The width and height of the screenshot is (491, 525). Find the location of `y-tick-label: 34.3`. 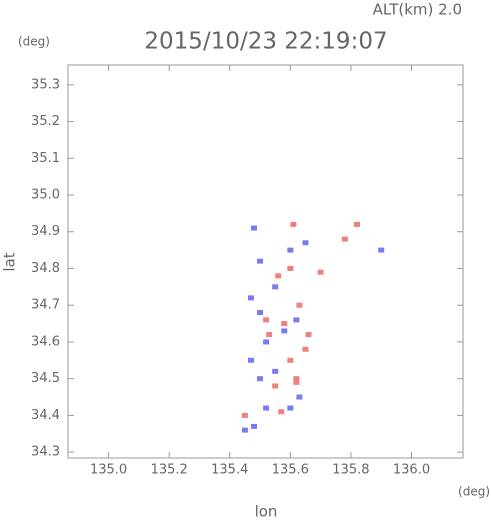

y-tick-label: 34.3 is located at coordinates (45, 452).